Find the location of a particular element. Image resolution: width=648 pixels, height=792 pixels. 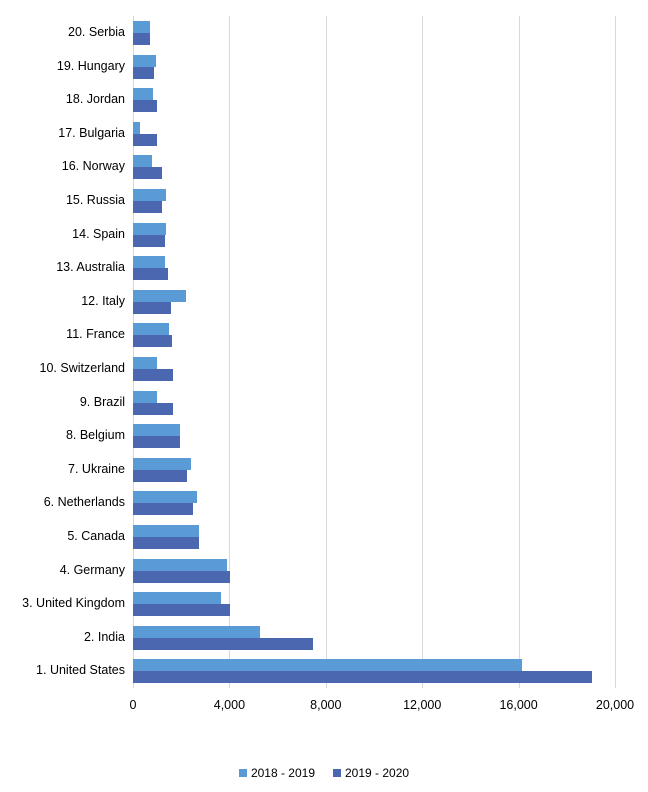

category-row: 9. Brazil is located at coordinates (347, 403).